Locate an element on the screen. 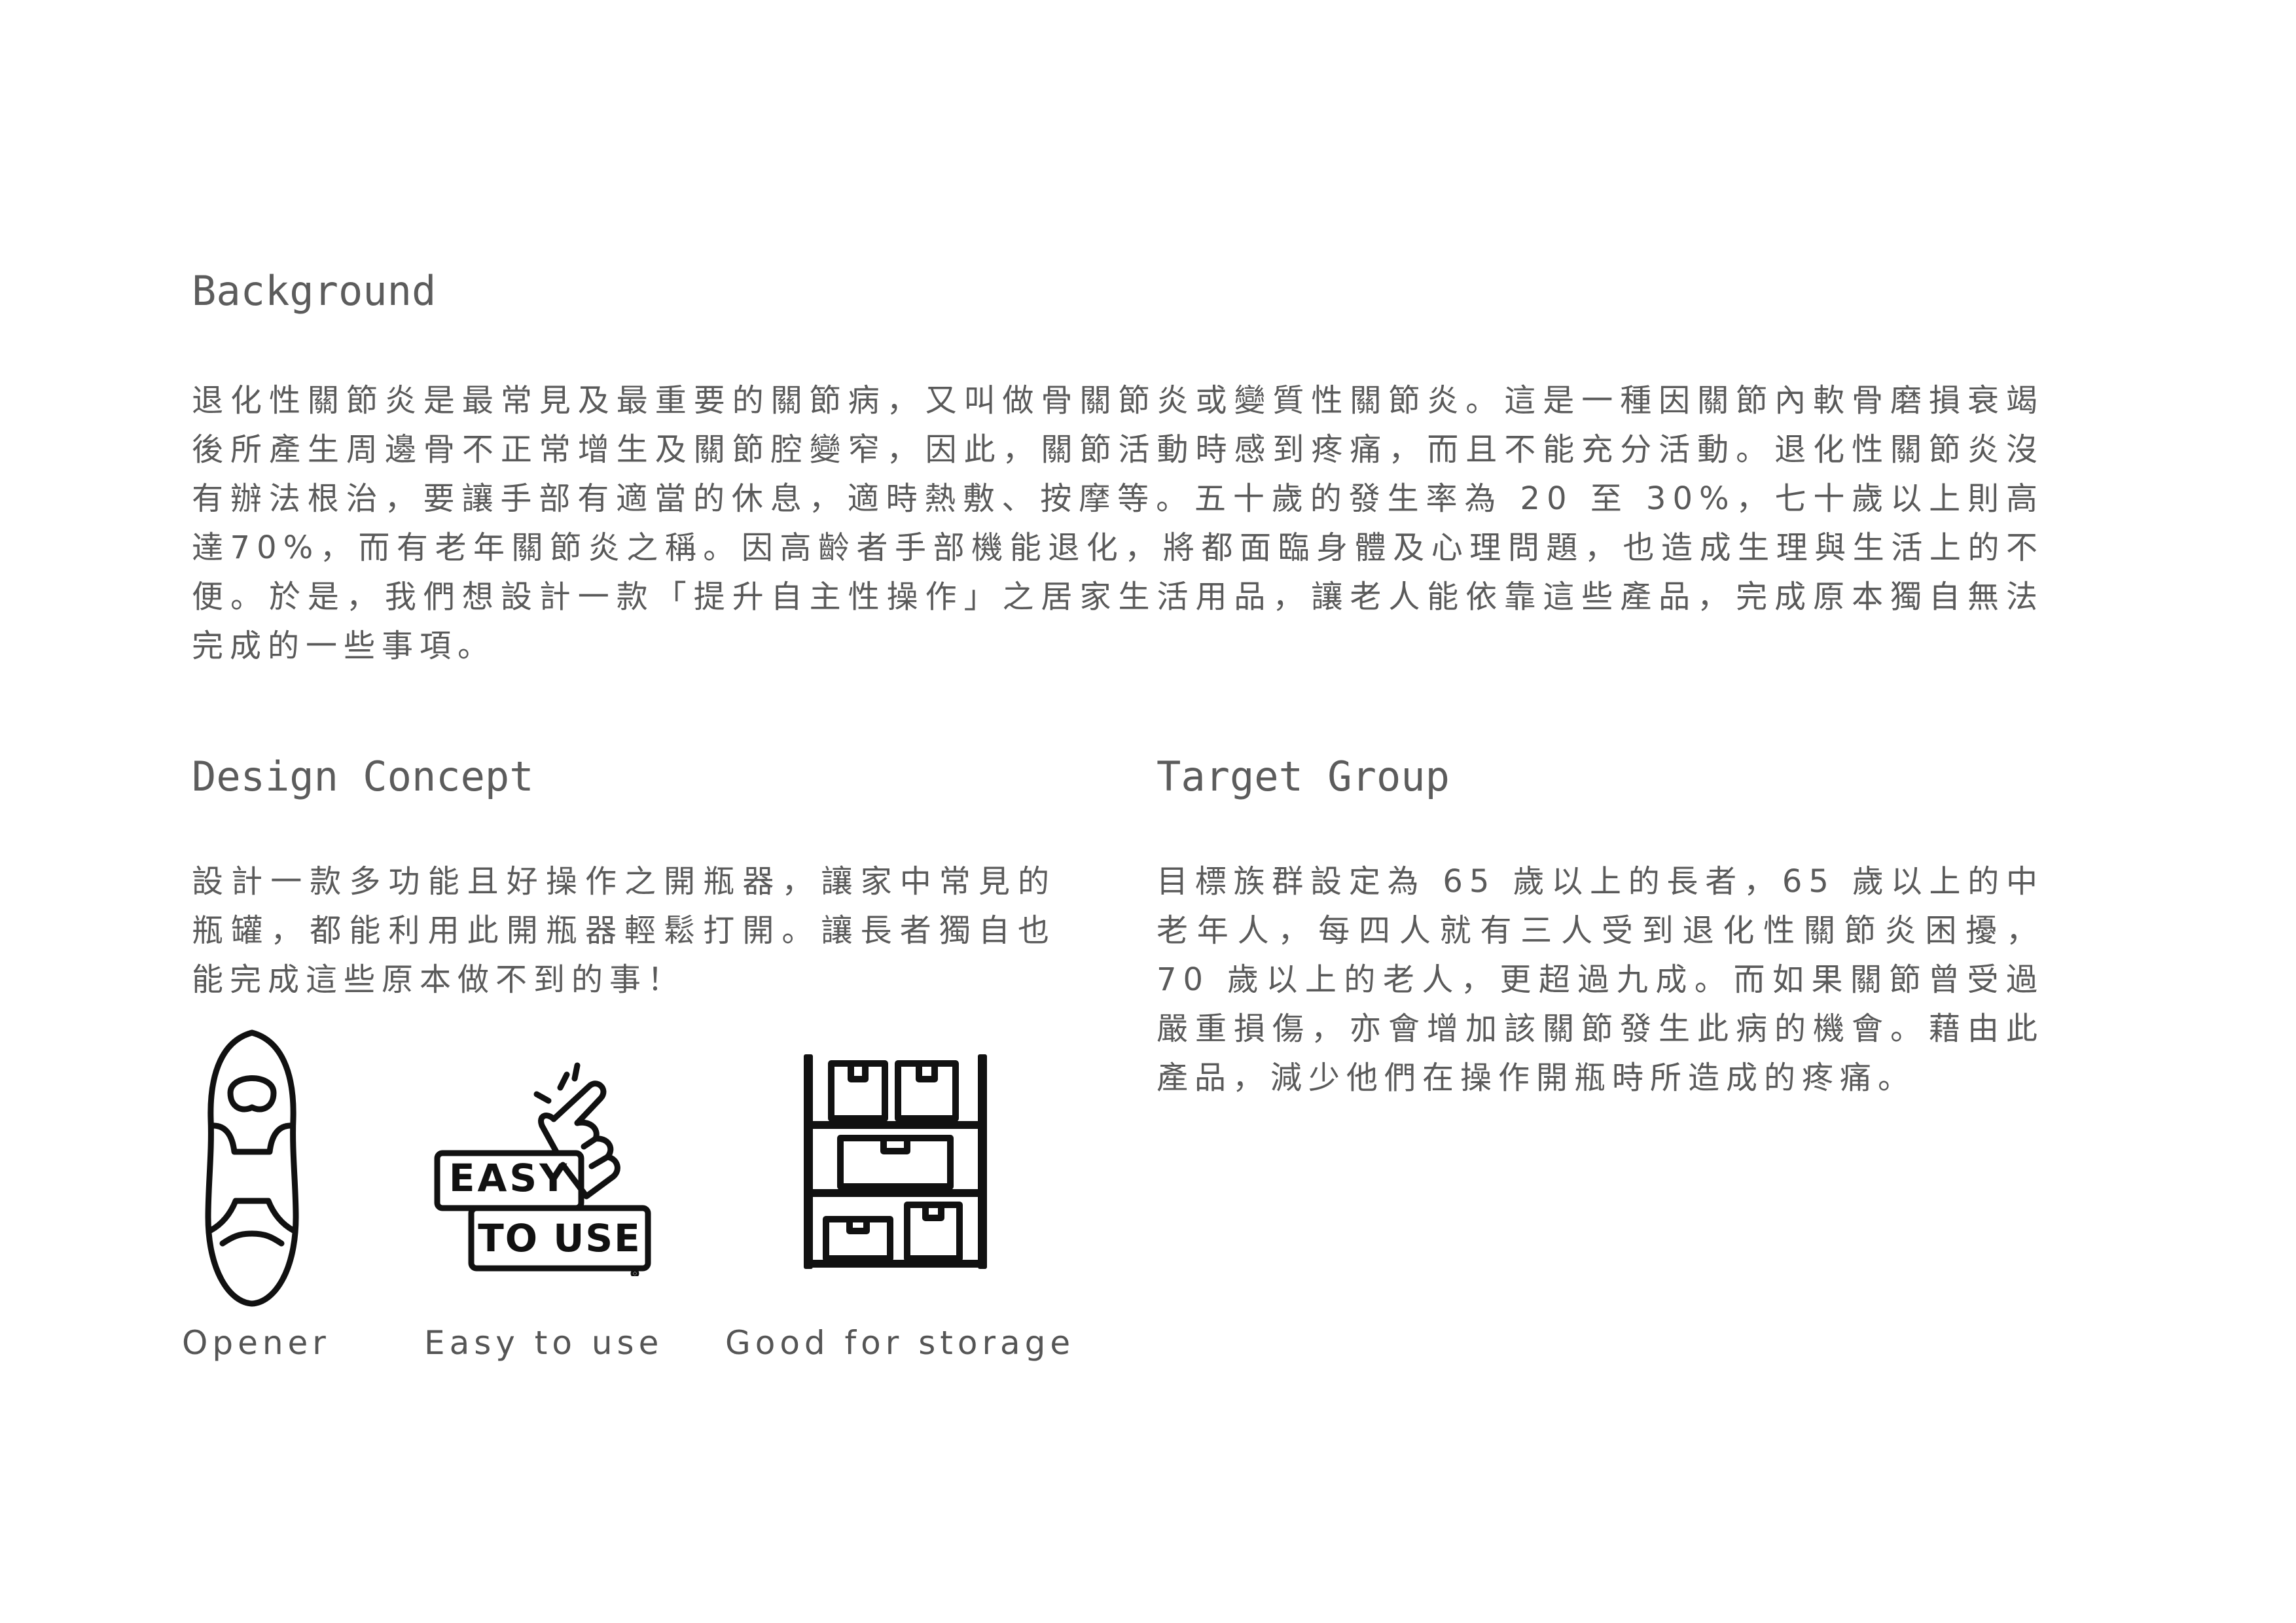 The width and height of the screenshot is (2296, 1623). background-heading: Background is located at coordinates (314, 291).